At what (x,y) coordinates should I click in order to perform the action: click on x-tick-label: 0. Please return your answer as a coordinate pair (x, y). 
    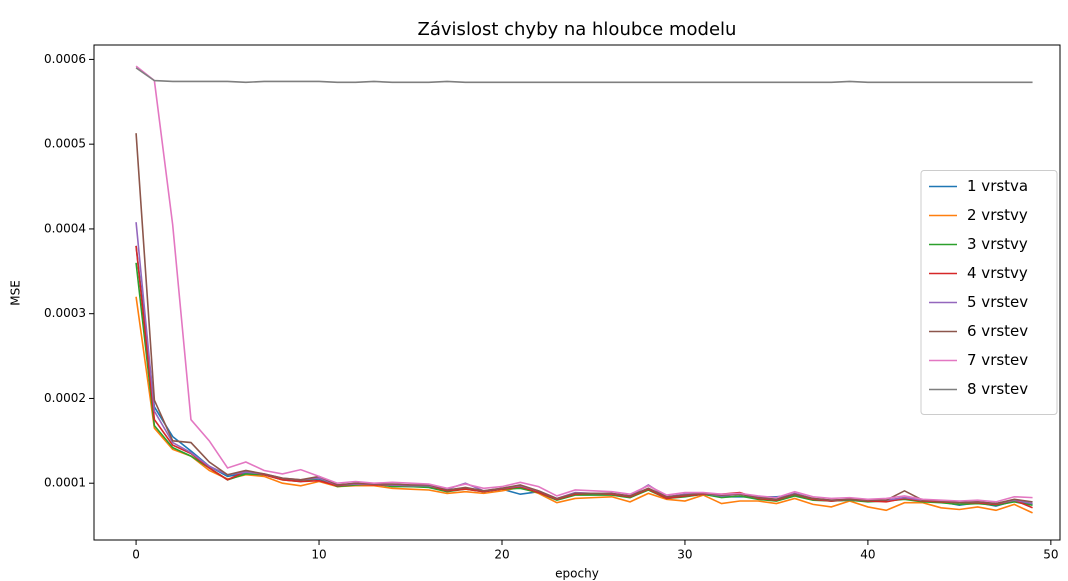
    Looking at the image, I should click on (136, 555).